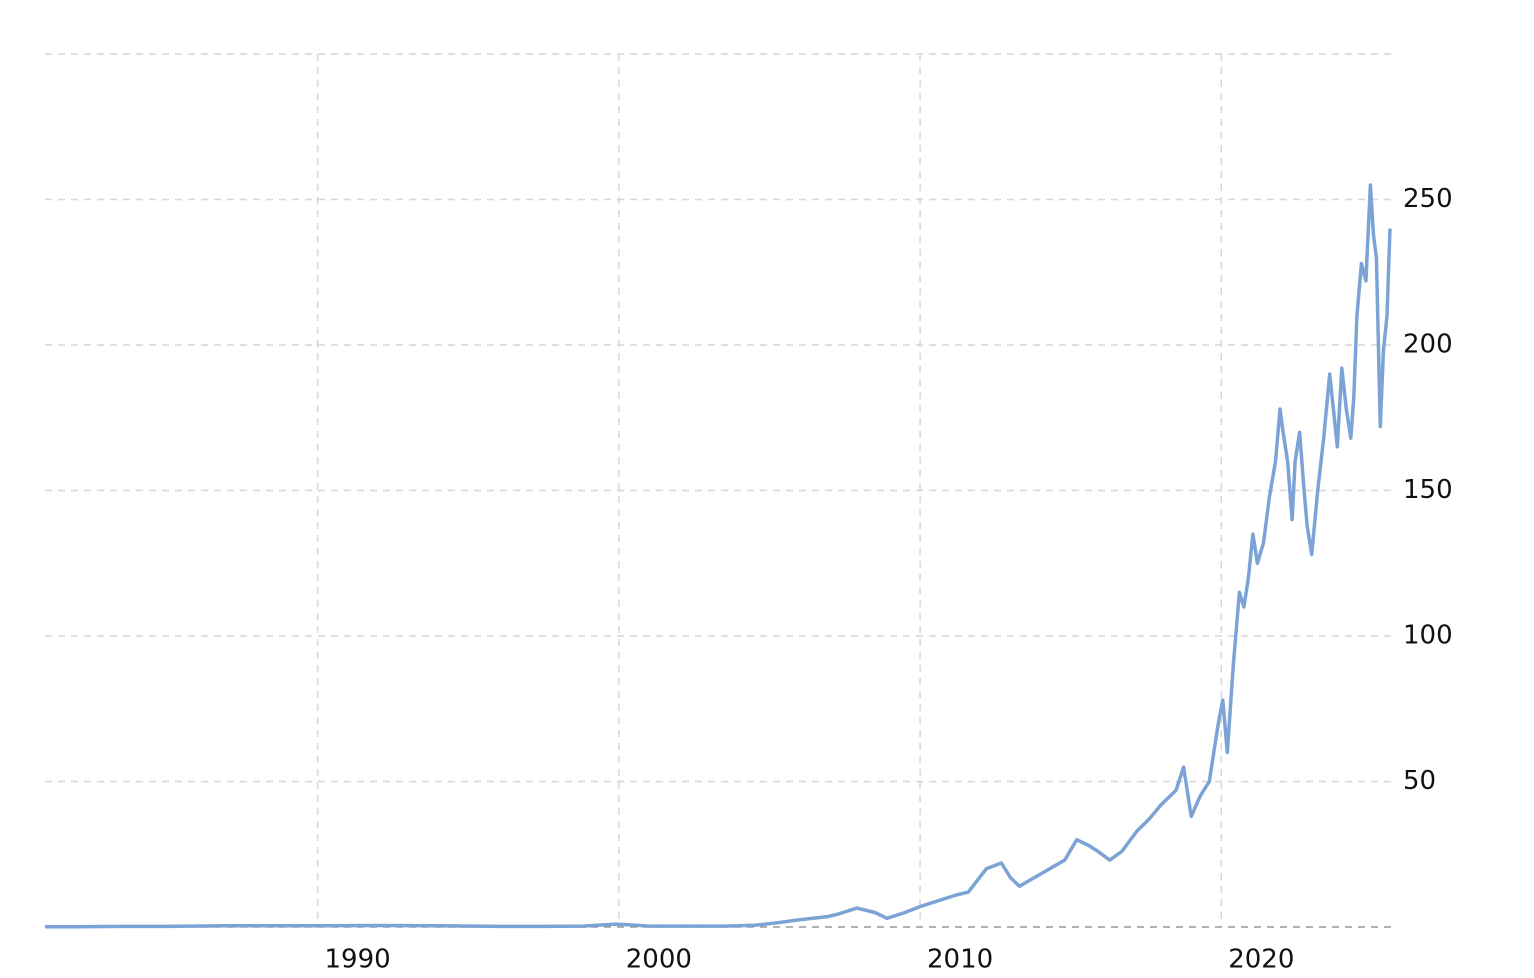 This screenshot has height=978, width=1534. What do you see at coordinates (1261, 960) in the screenshot?
I see `x-tick-label: 2020` at bounding box center [1261, 960].